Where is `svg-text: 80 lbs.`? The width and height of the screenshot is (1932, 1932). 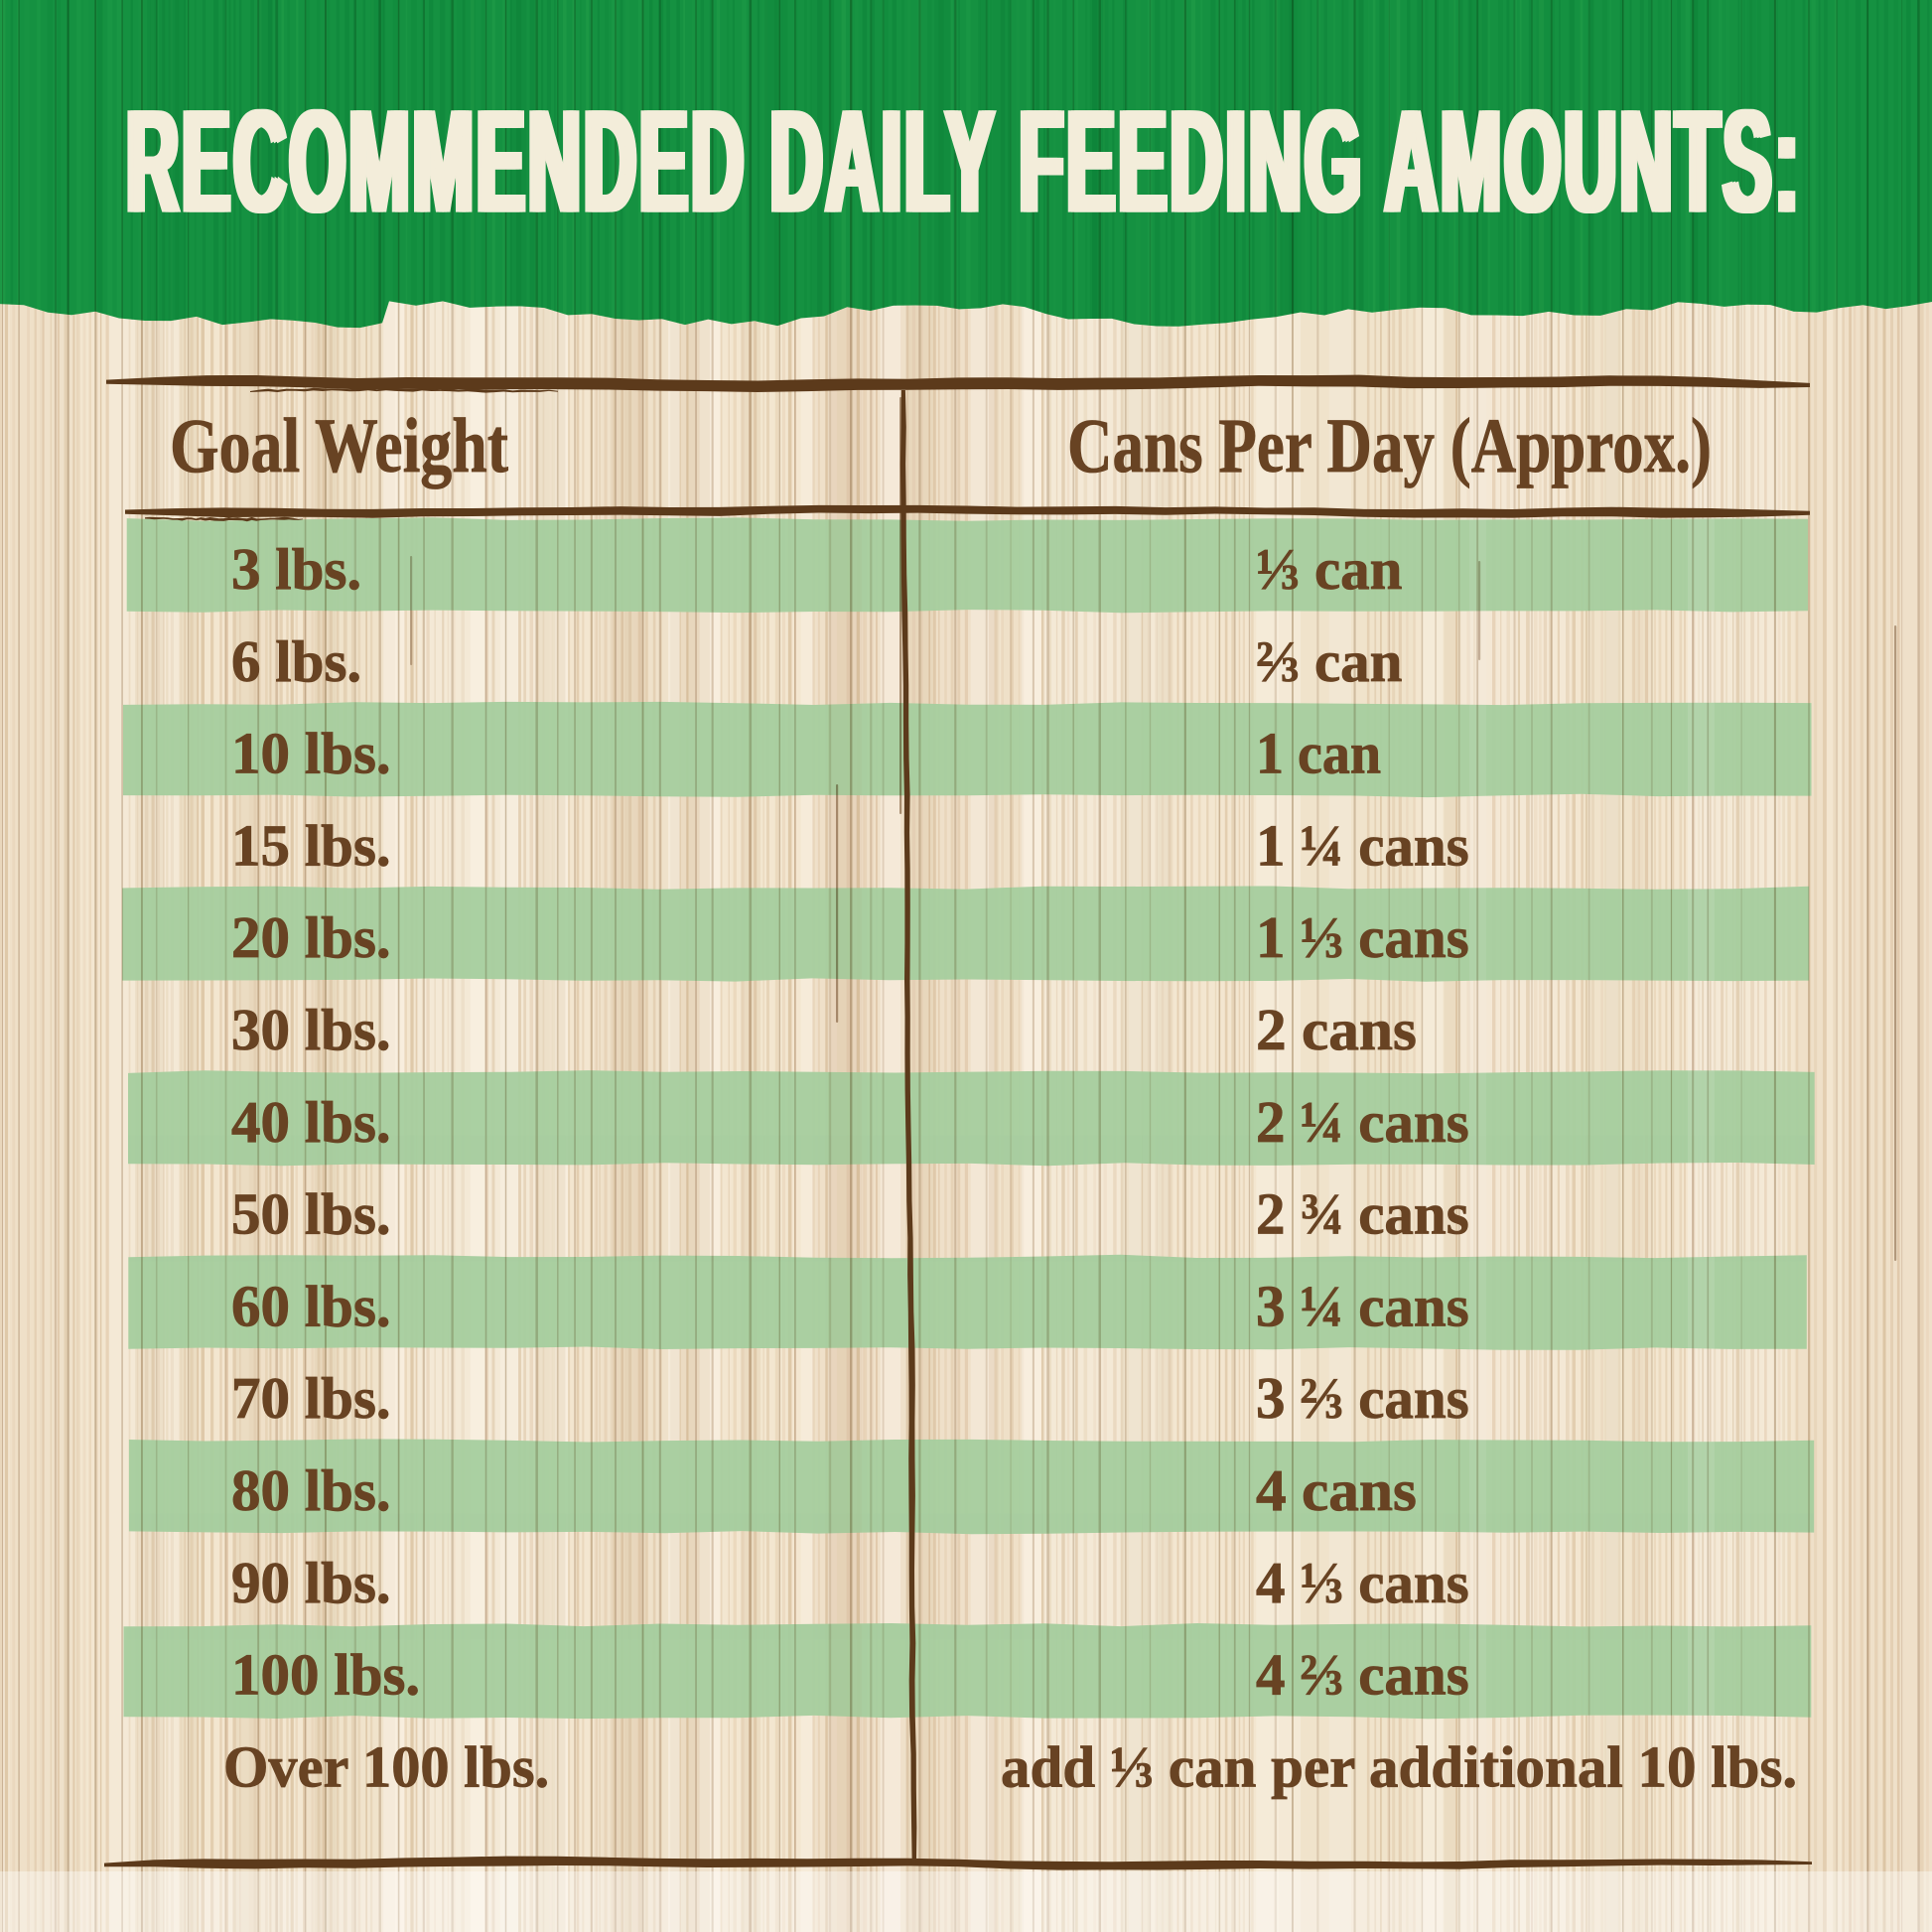 svg-text: 80 lbs. is located at coordinates (311, 1490).